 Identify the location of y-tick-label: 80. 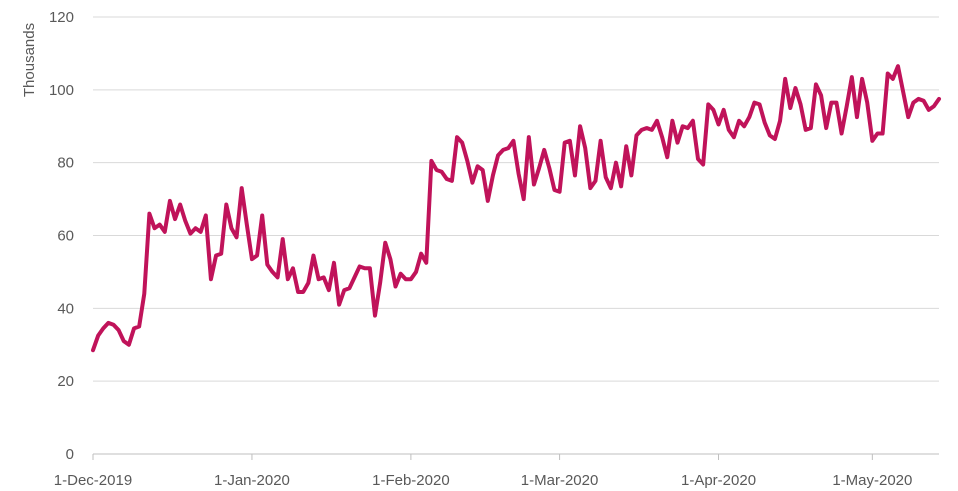
(65, 163).